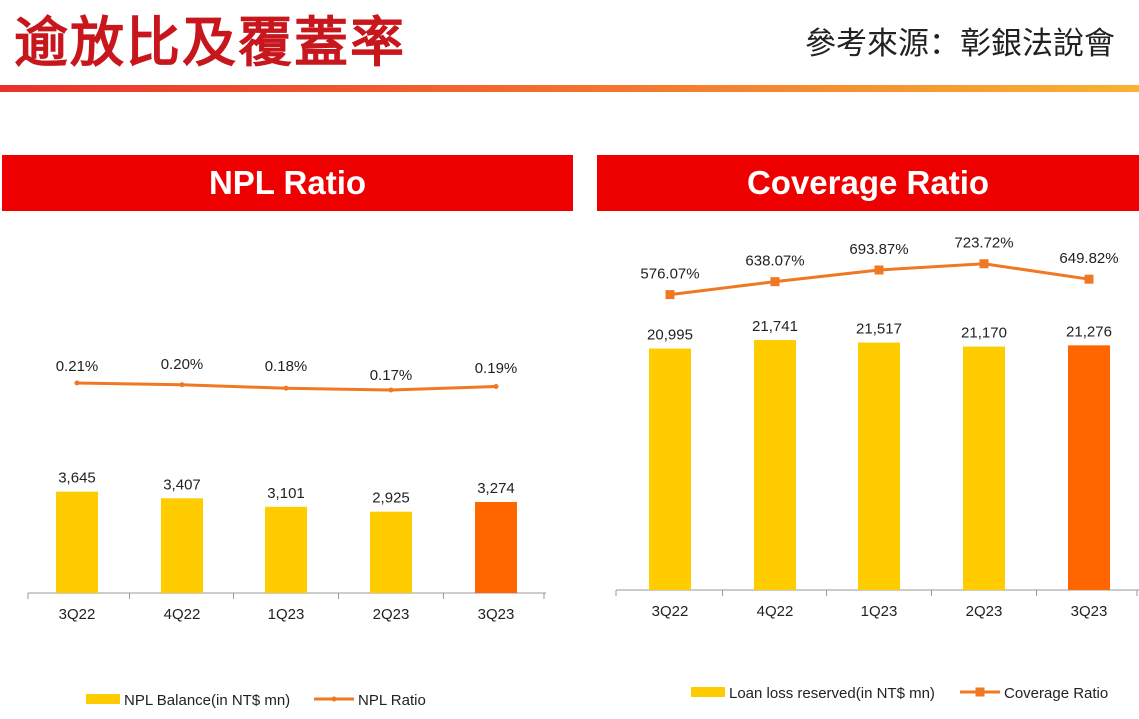 The image size is (1139, 719). What do you see at coordinates (286, 493) in the screenshot?
I see `npl-bar-label: 3,101` at bounding box center [286, 493].